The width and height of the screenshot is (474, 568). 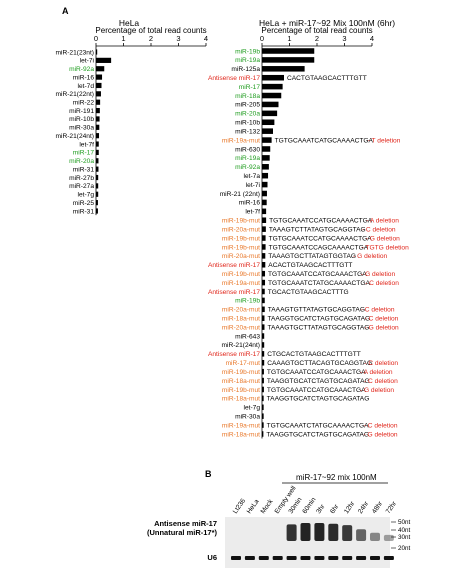 What do you see at coordinates (404, 548) in the screenshot?
I see `marker-label: 20nt` at bounding box center [404, 548].